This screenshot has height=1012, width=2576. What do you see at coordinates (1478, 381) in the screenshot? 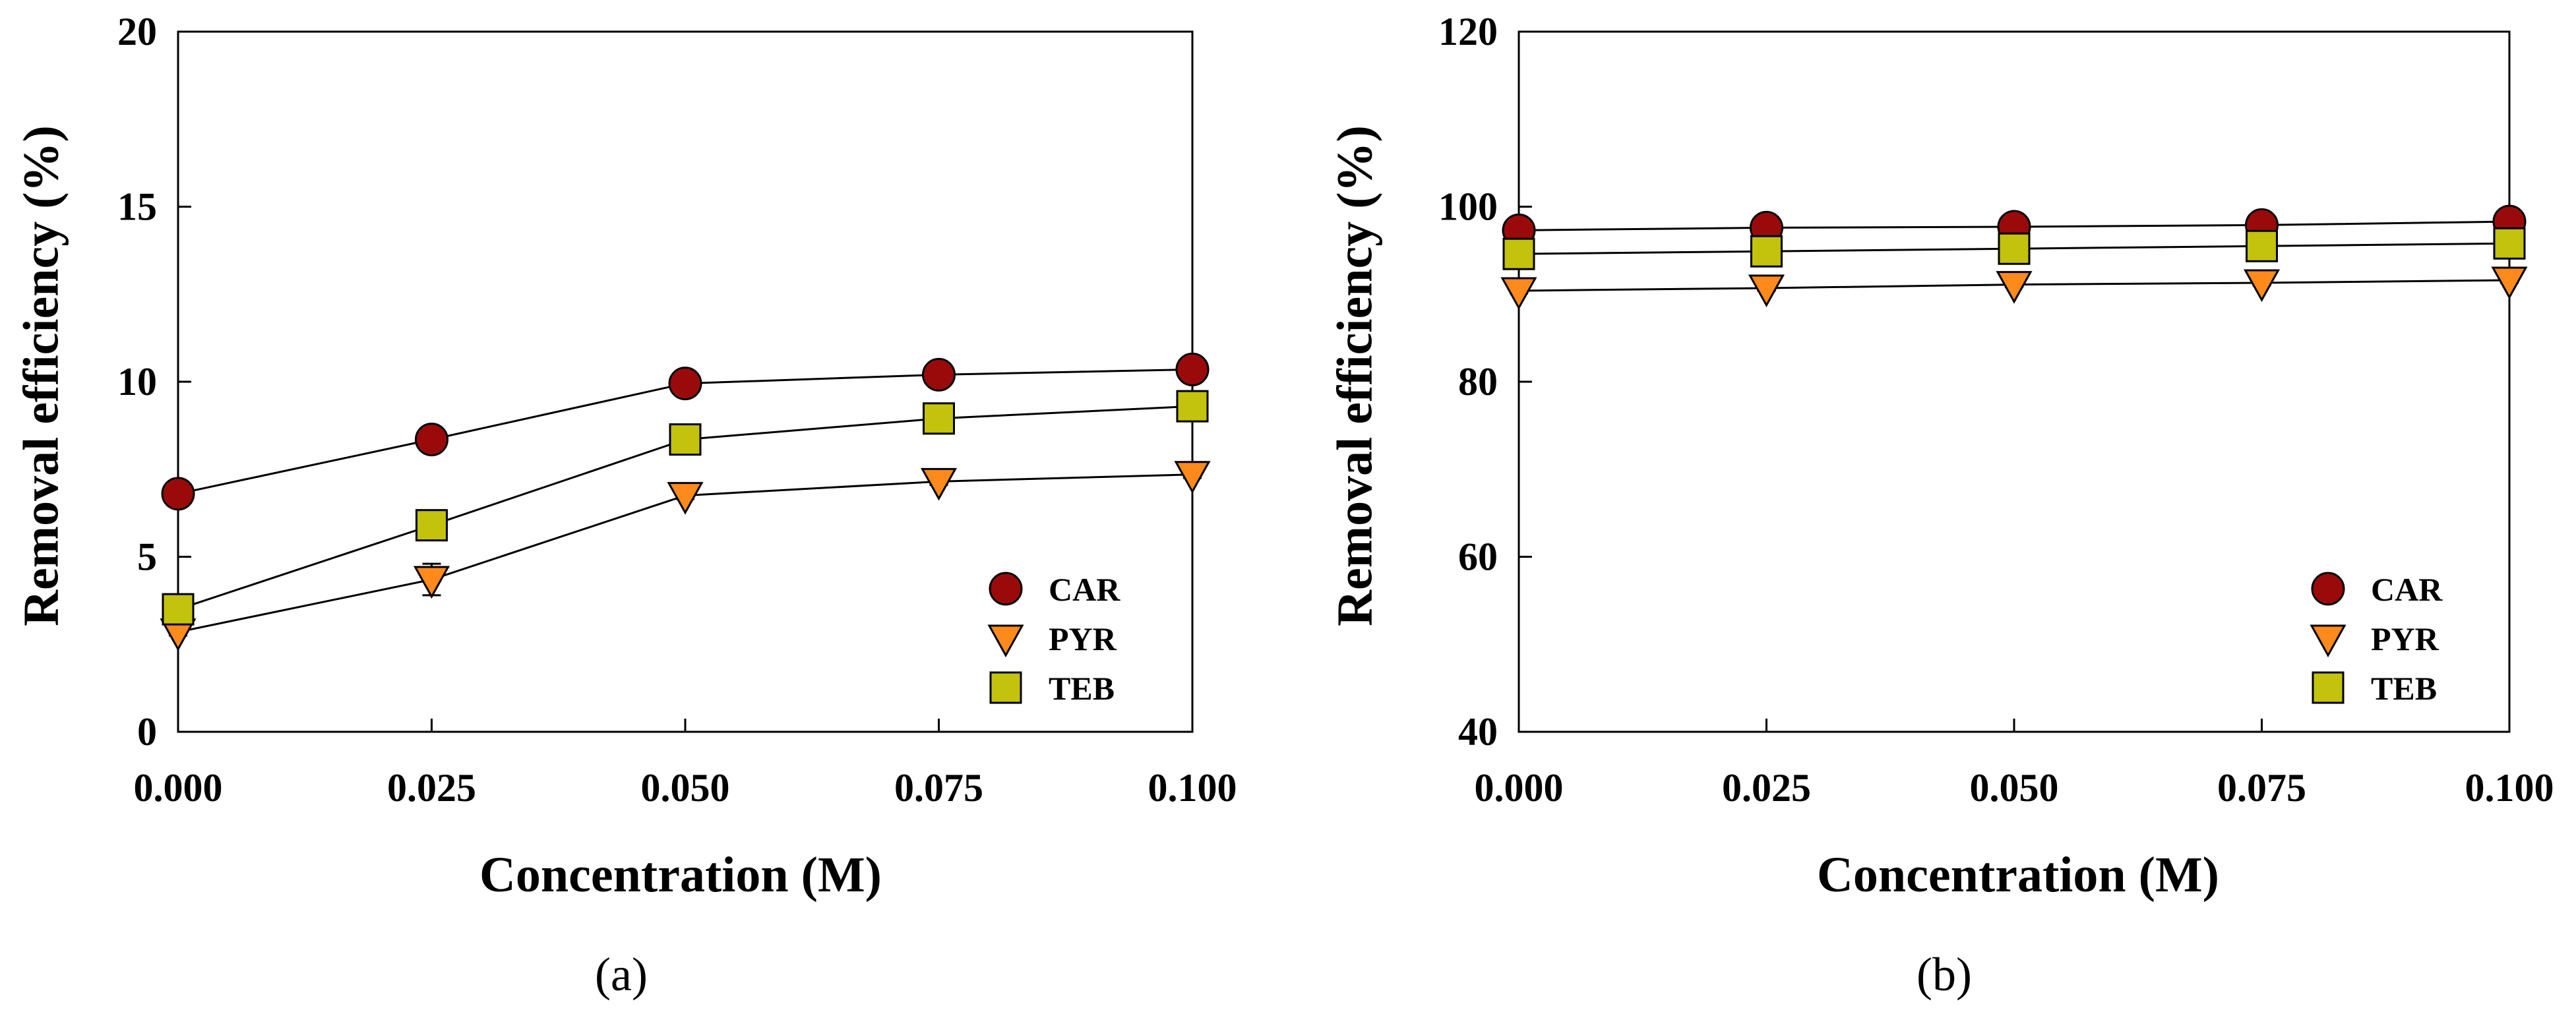
I see `y-tick-label: 80` at bounding box center [1478, 381].